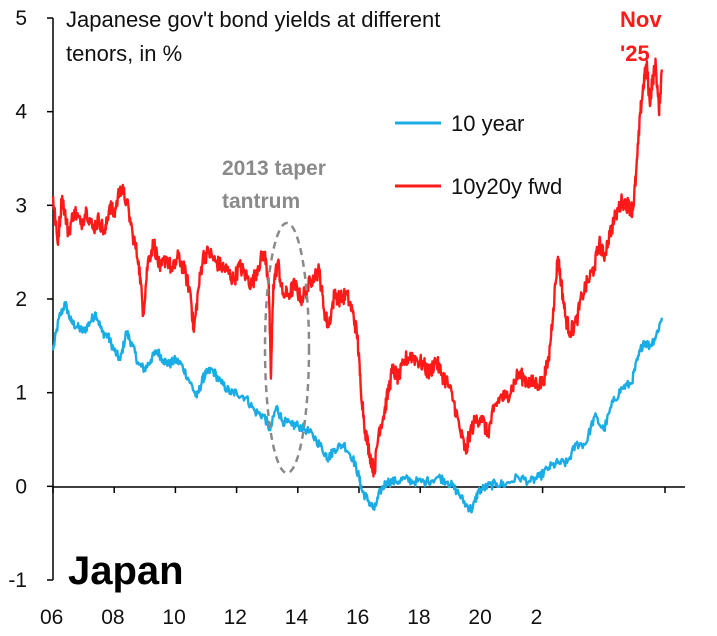  I want to click on legend-label-10-year: 10 year, so click(487, 123).